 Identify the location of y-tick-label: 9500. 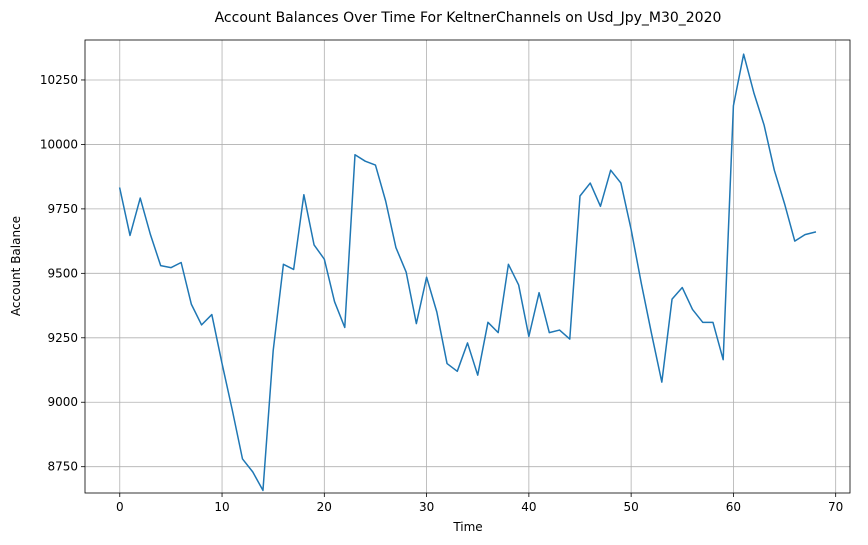
(62, 273).